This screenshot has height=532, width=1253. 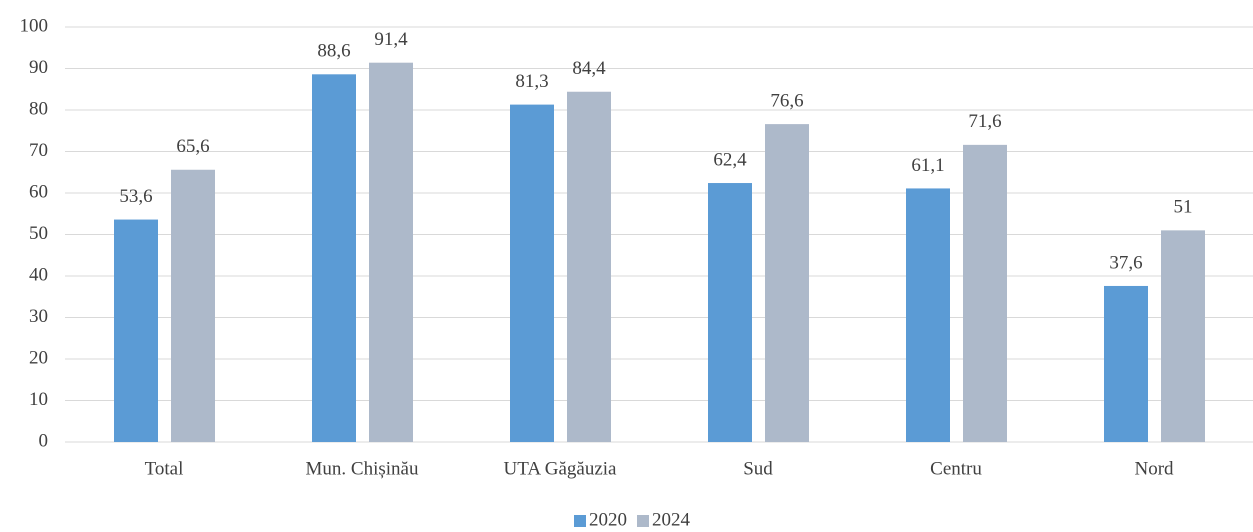 I want to click on x-tick-label: Total, so click(x=164, y=468).